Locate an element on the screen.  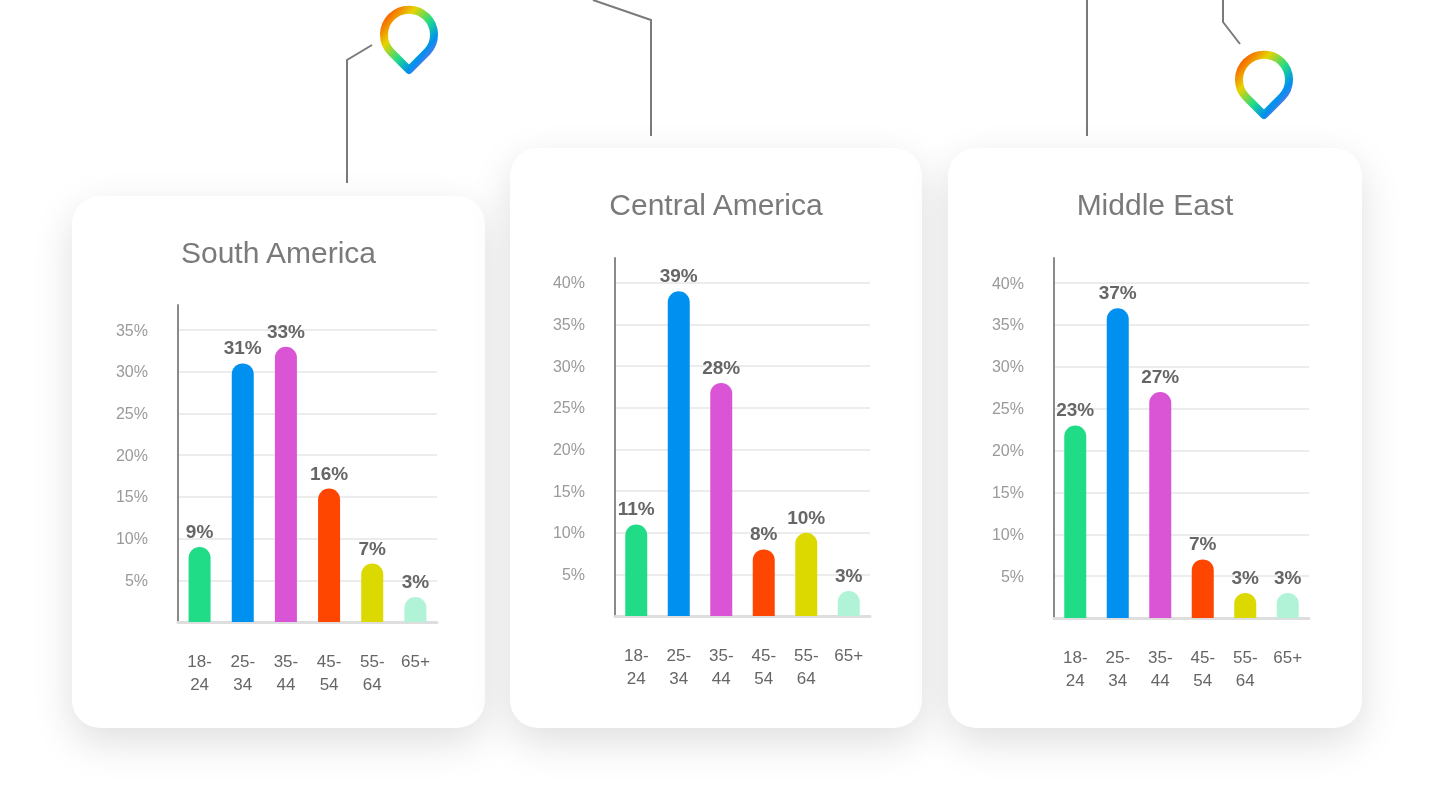
chart-title: South America is located at coordinates (278, 252).